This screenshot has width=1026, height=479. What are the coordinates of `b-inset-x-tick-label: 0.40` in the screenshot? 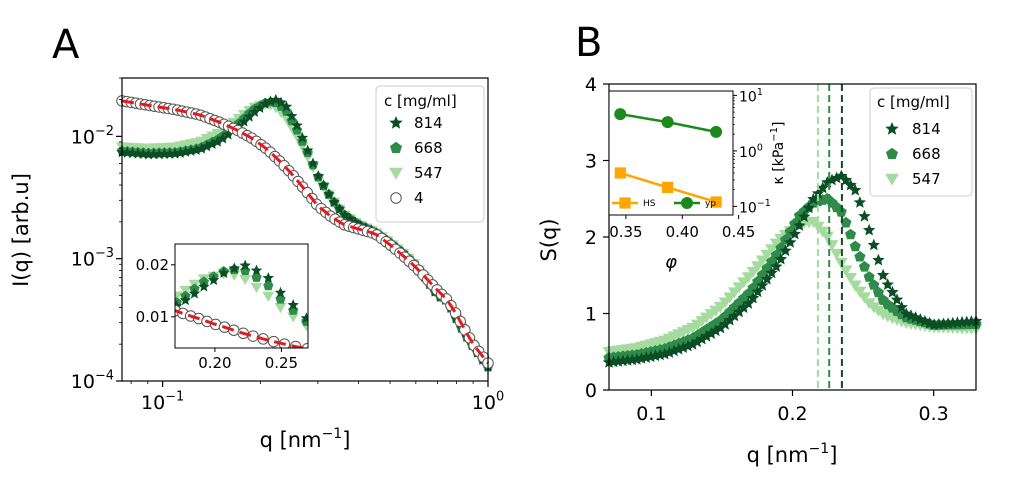 It's located at (682, 232).